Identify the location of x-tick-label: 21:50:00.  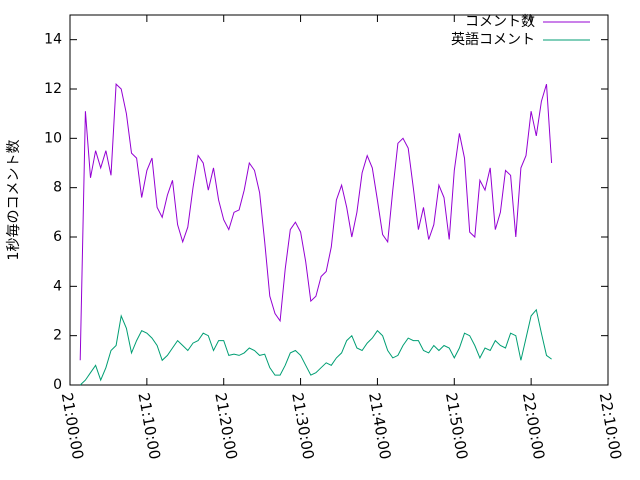
(456, 425).